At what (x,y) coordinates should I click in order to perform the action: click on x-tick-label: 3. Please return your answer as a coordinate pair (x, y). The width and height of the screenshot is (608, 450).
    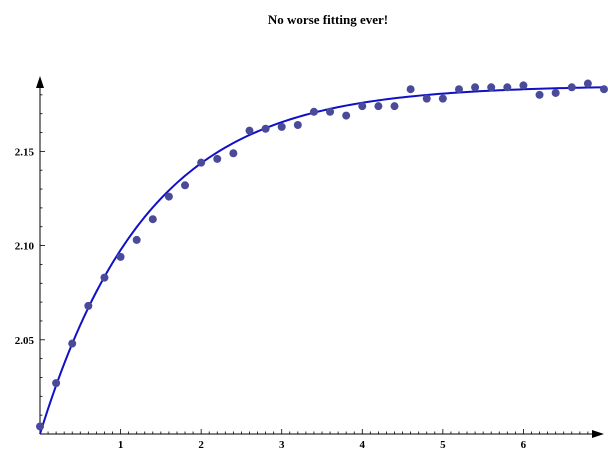
    Looking at the image, I should click on (282, 444).